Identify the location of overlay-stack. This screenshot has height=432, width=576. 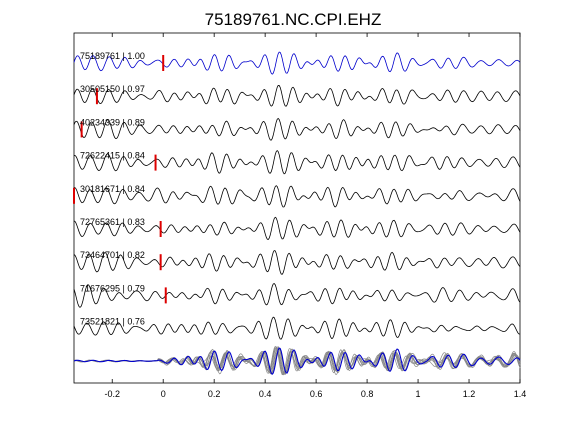
(297, 360).